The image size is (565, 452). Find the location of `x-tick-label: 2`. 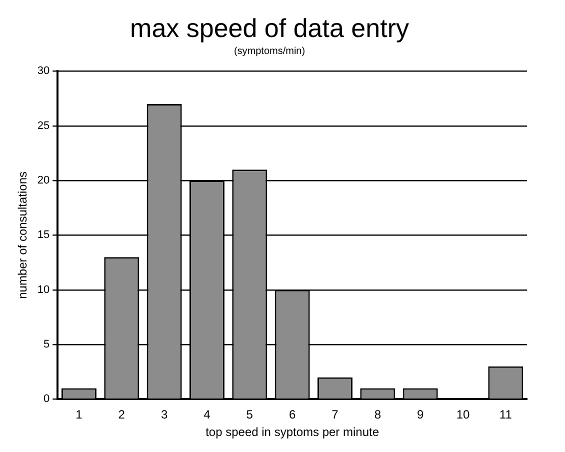

x-tick-label: 2 is located at coordinates (122, 415).